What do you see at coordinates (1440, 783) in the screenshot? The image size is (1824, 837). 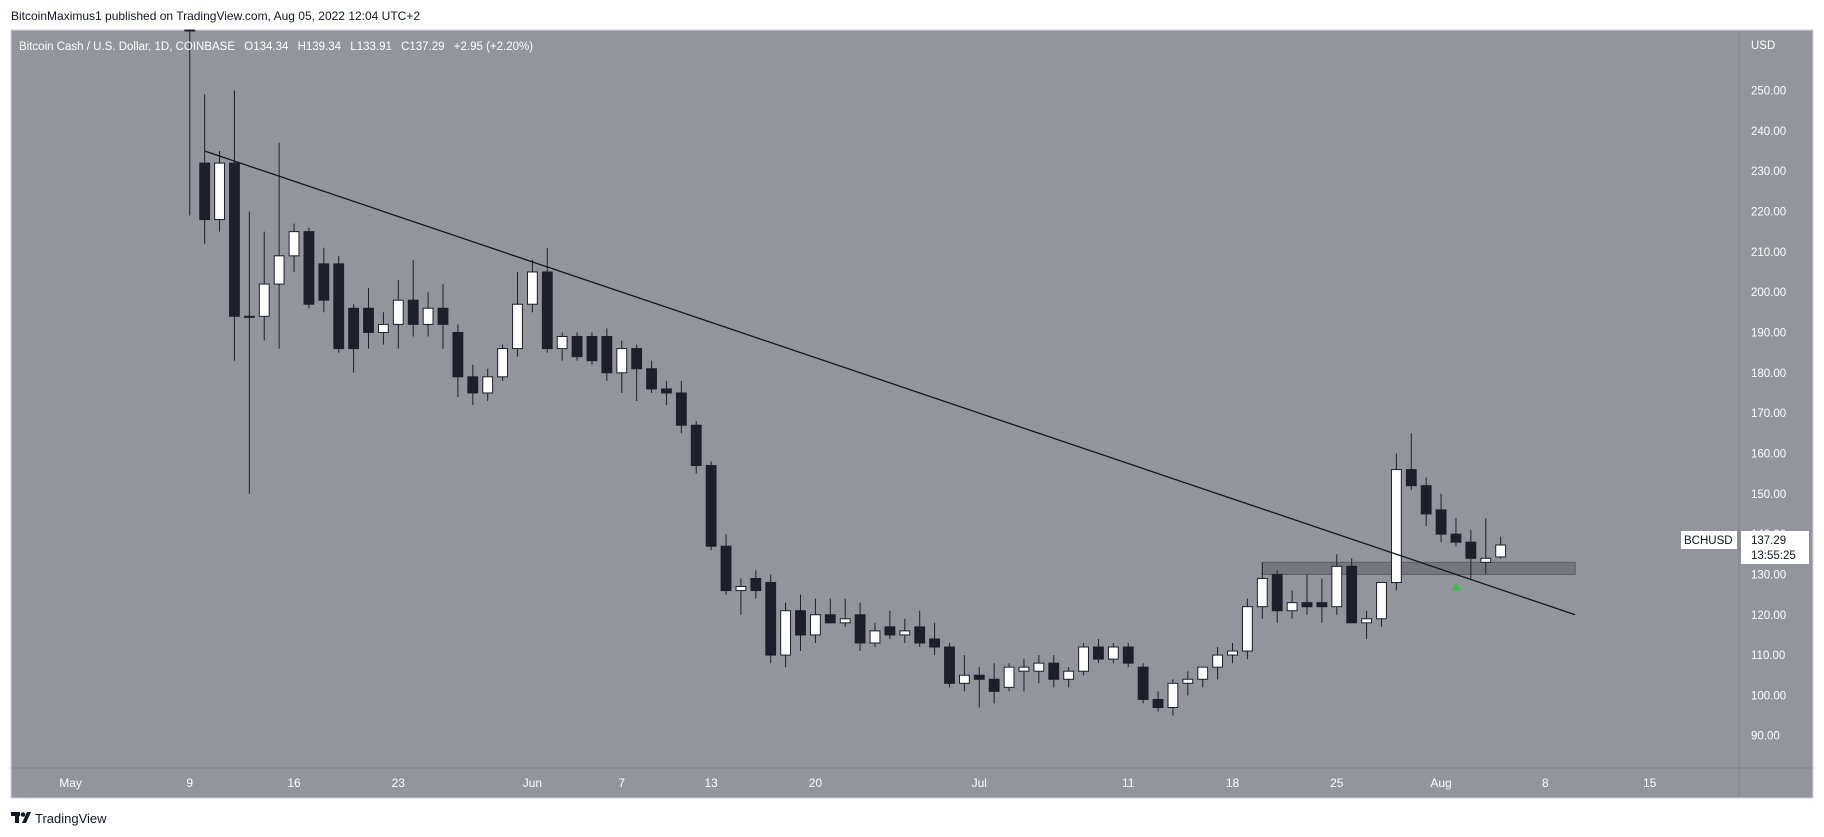 I see `x-tick-label: Aug` at bounding box center [1440, 783].